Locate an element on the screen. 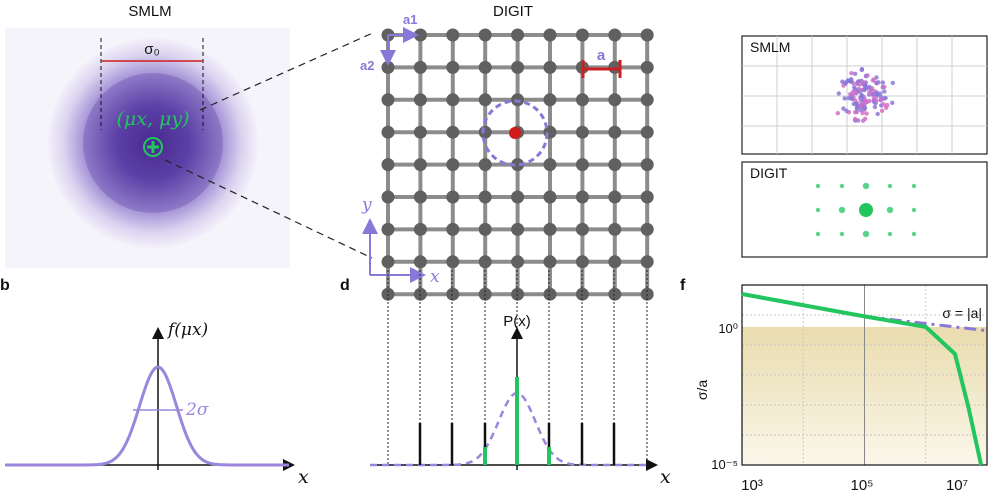  smlm-title: SMLM is located at coordinates (149, 11).